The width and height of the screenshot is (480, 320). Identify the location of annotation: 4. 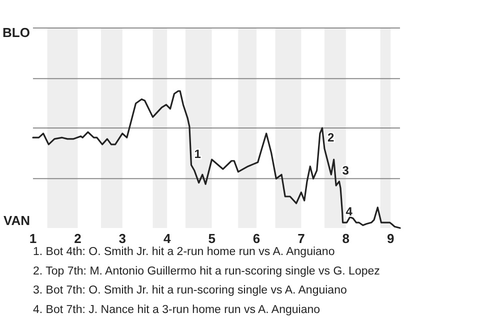
(349, 211).